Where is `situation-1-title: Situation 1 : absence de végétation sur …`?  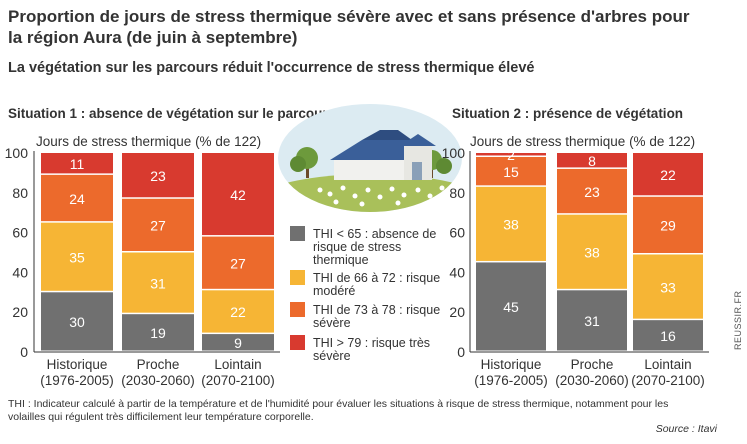 situation-1-title: Situation 1 : absence de végétation sur … is located at coordinates (172, 113).